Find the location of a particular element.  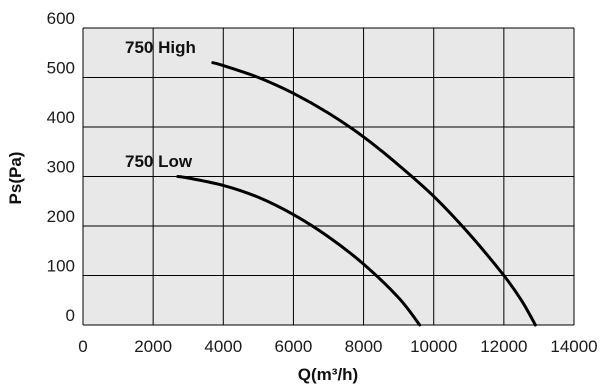

x-axis-ticks: 0 2000 4000 6000 8000 10000 12000 14000 is located at coordinates (337, 346).